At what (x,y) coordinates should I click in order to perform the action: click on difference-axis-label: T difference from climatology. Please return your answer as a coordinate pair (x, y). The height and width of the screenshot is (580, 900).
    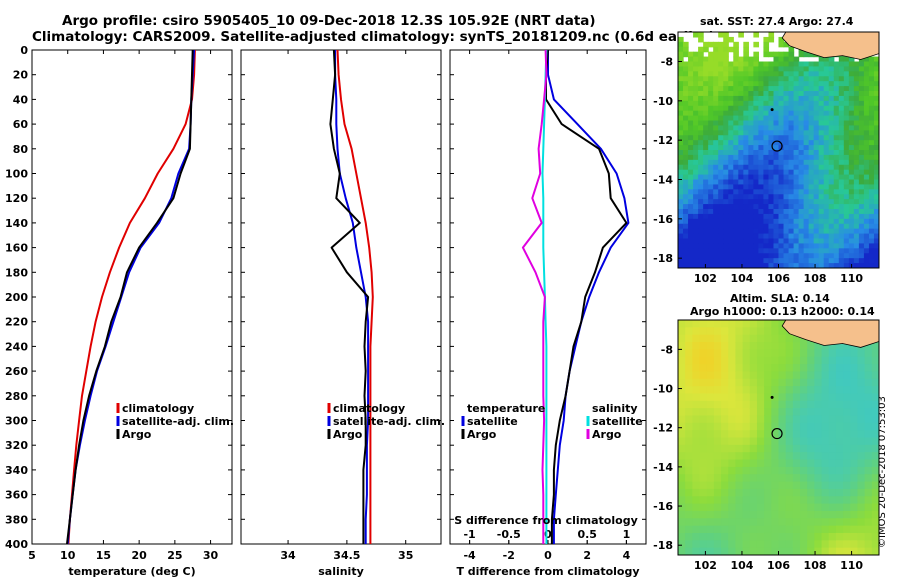
    Looking at the image, I should click on (547, 571).